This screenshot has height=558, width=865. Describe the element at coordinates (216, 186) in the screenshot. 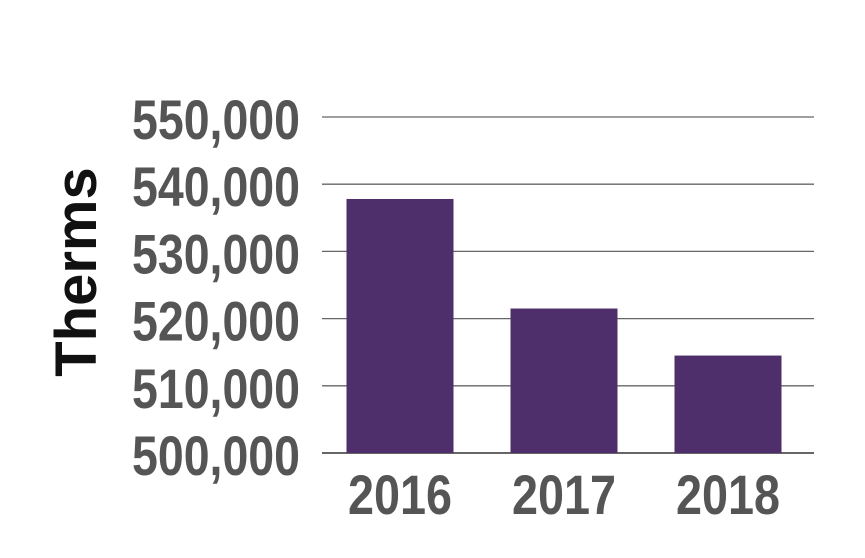

I see `y-tick-label: 540,000` at that location.